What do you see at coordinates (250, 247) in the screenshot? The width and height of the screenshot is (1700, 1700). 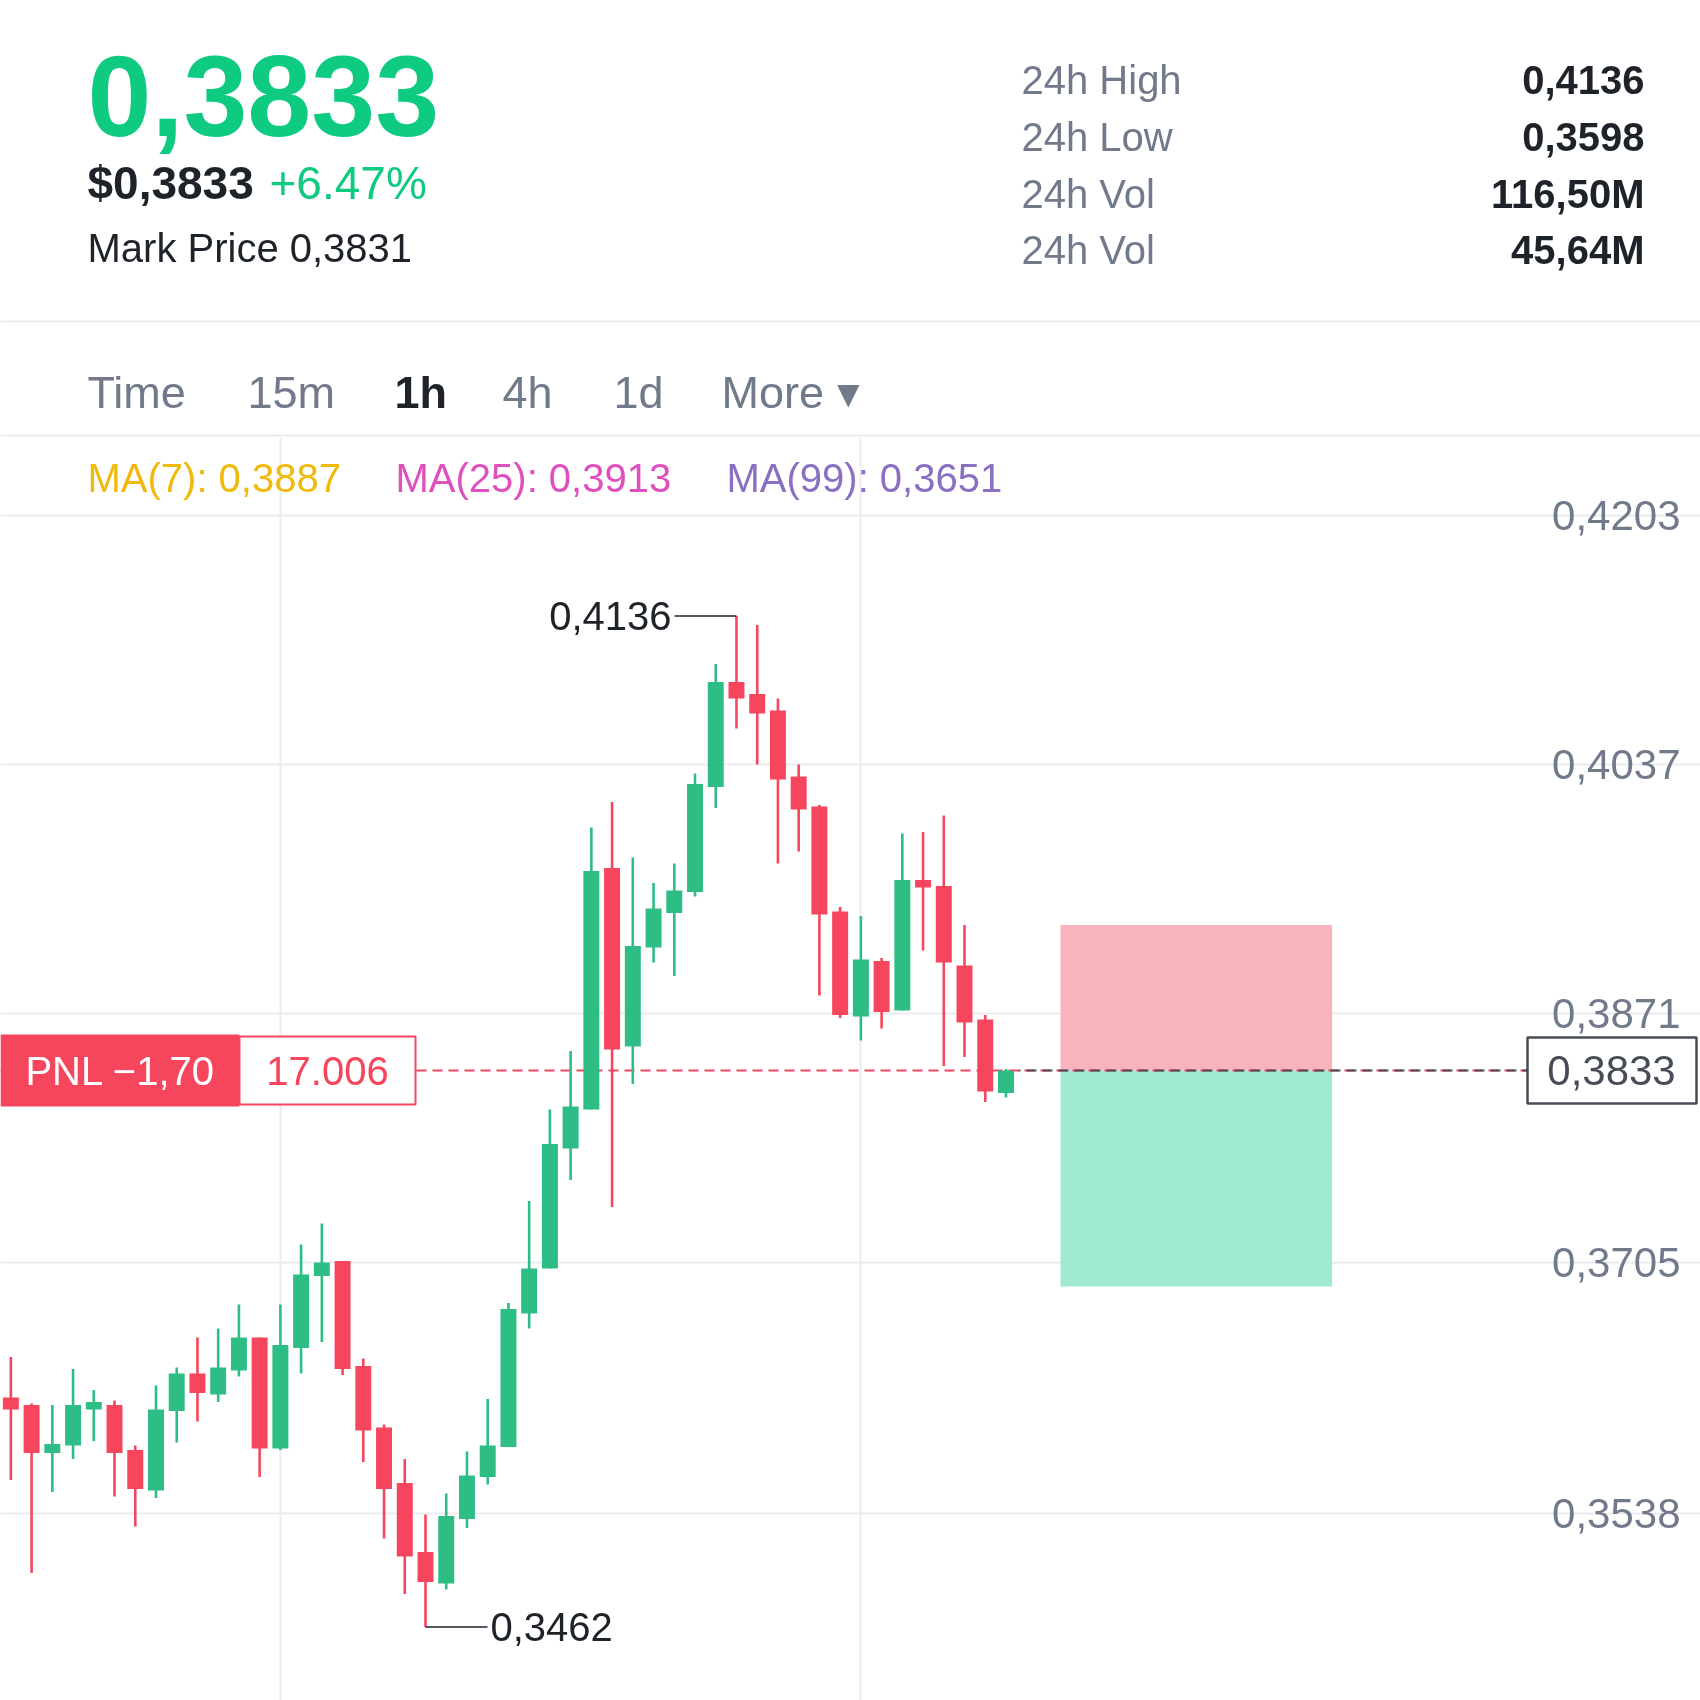 I see `text: Mark Price 0,3831` at bounding box center [250, 247].